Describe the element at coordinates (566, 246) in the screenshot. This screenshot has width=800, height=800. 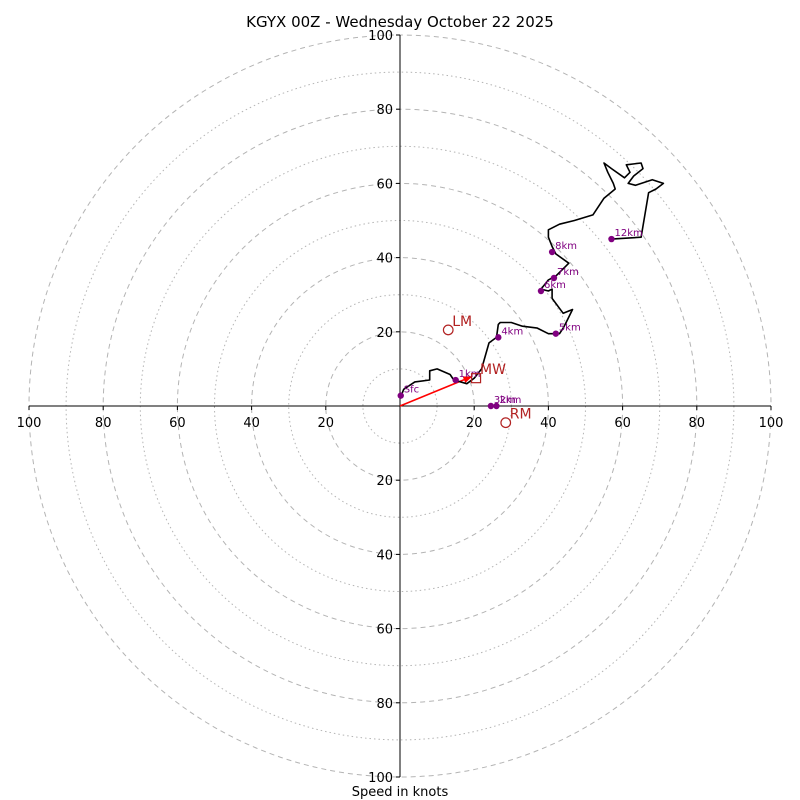
I see `height-marker-label: 8km` at that location.